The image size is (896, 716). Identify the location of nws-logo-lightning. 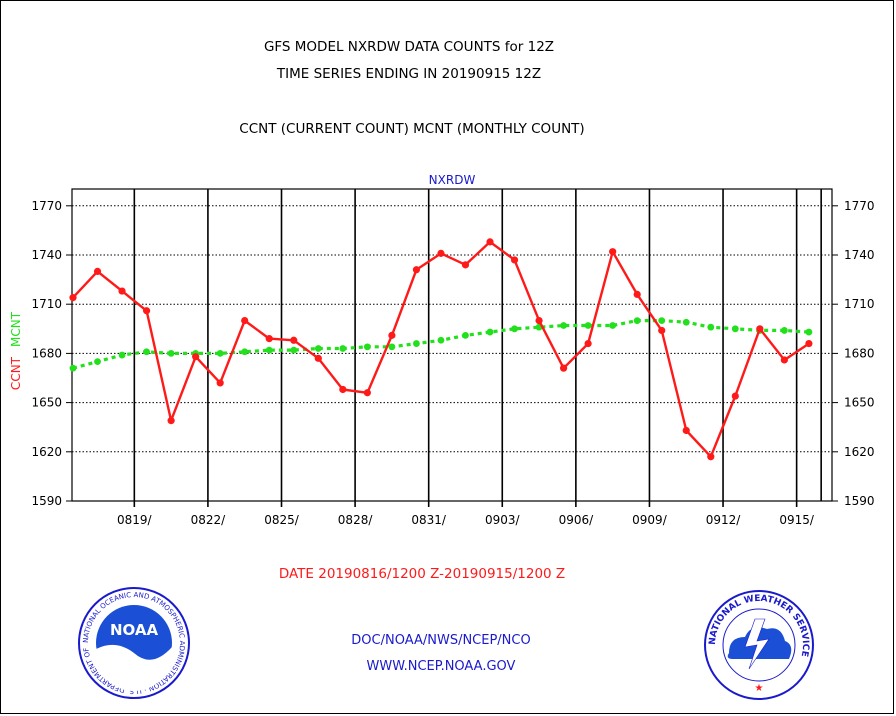
(757, 644).